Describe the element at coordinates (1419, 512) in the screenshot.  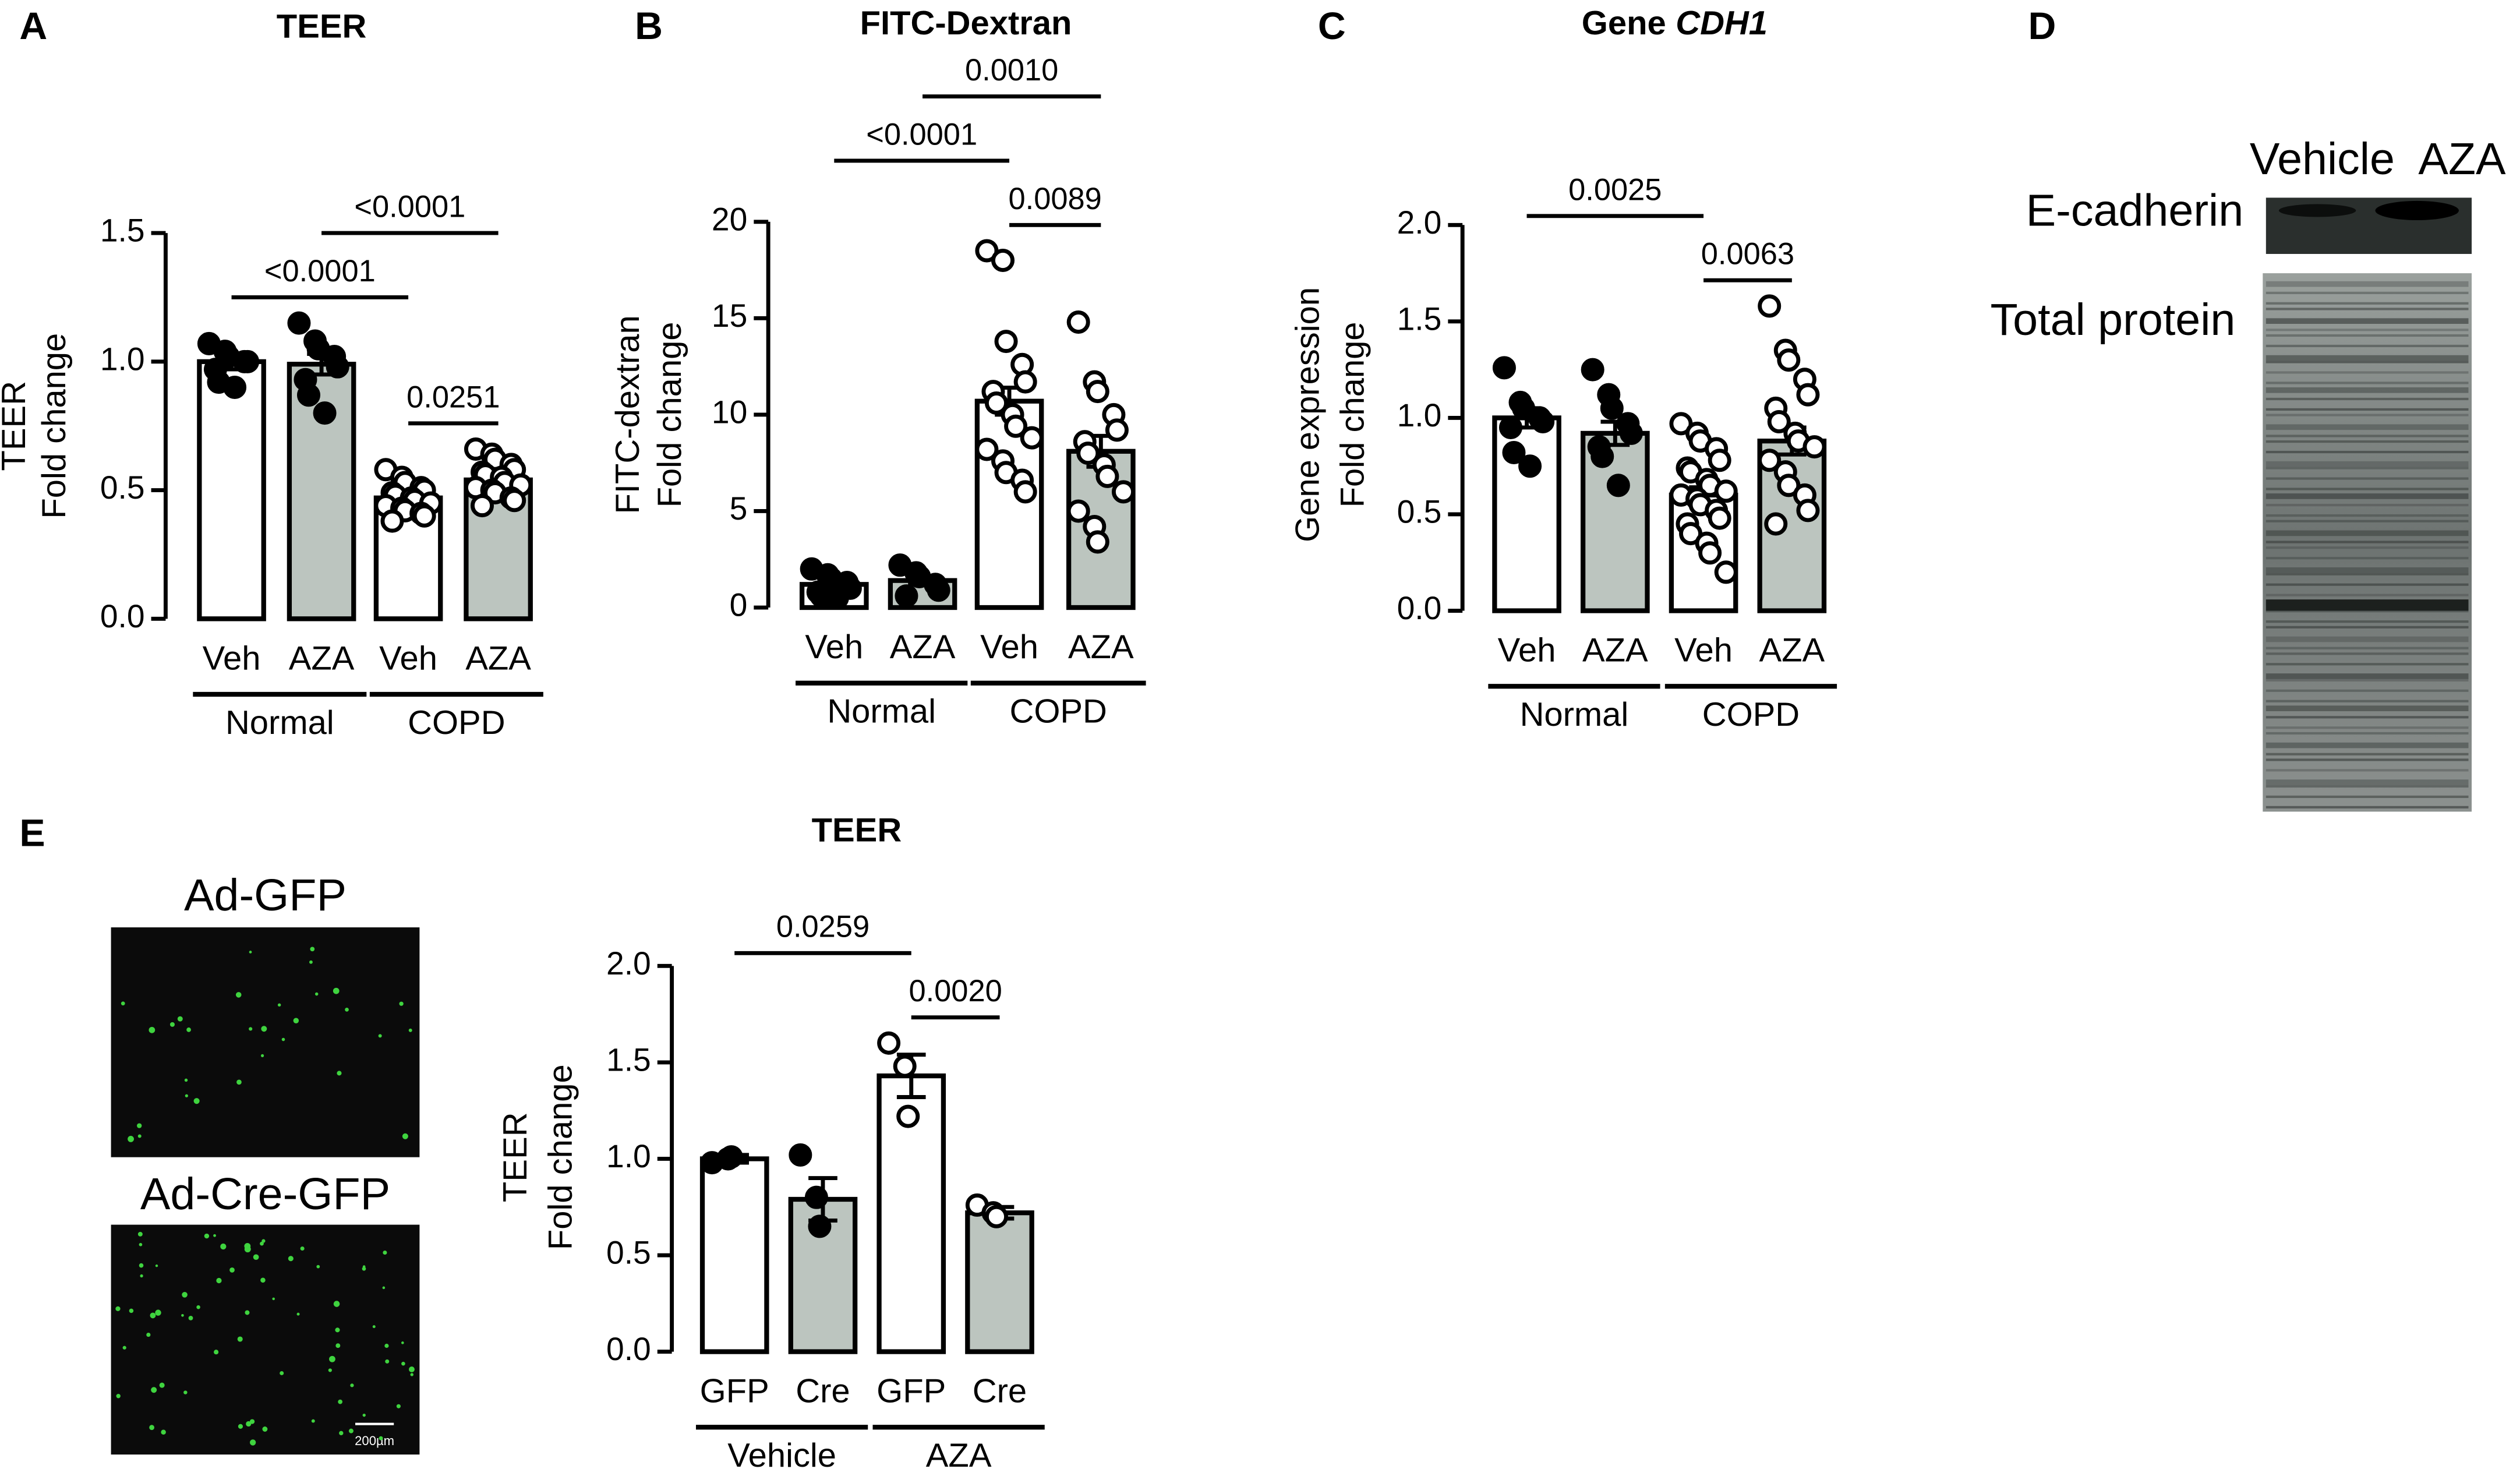
I see `y-tick-label: 0.5` at that location.